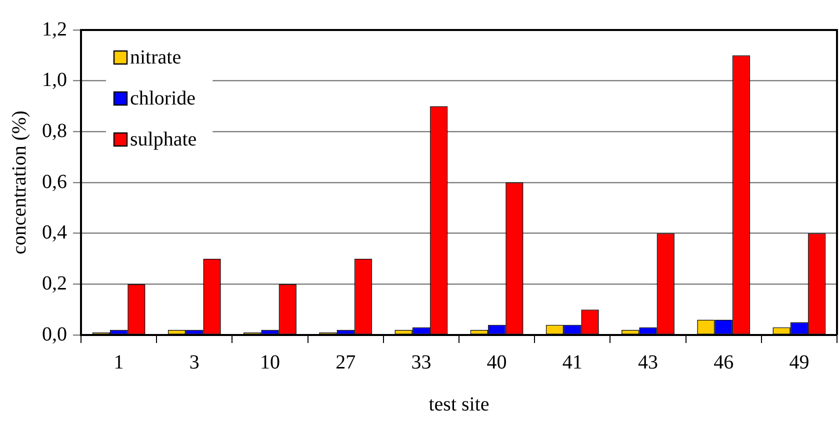 The image size is (839, 425). What do you see at coordinates (163, 139) in the screenshot?
I see `legend-label: sulphate` at bounding box center [163, 139].